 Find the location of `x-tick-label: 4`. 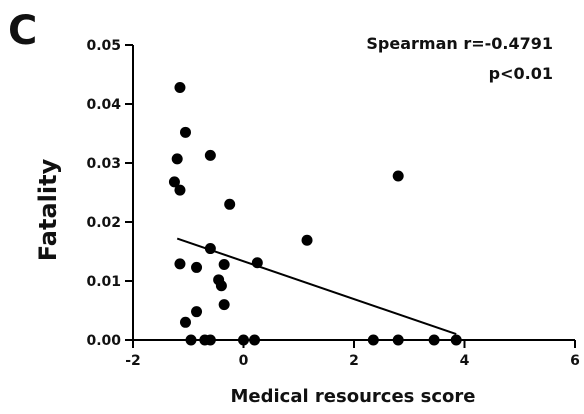

x-tick-label: 4 is located at coordinates (465, 361).